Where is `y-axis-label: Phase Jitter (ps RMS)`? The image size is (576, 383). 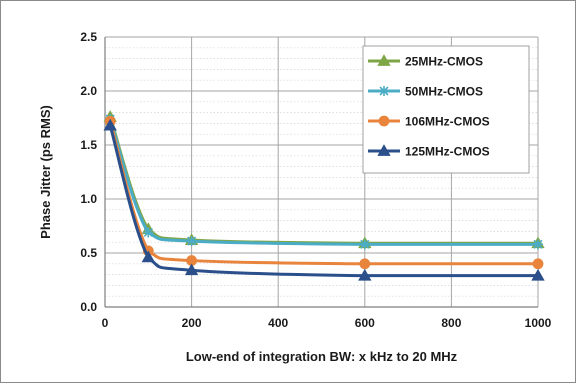
y-axis-label: Phase Jitter (ps RMS) is located at coordinates (45, 172).